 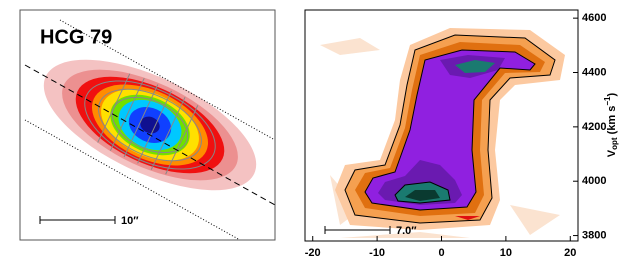 What do you see at coordinates (313, 253) in the screenshot?
I see `x-tick-label: -20` at bounding box center [313, 253].